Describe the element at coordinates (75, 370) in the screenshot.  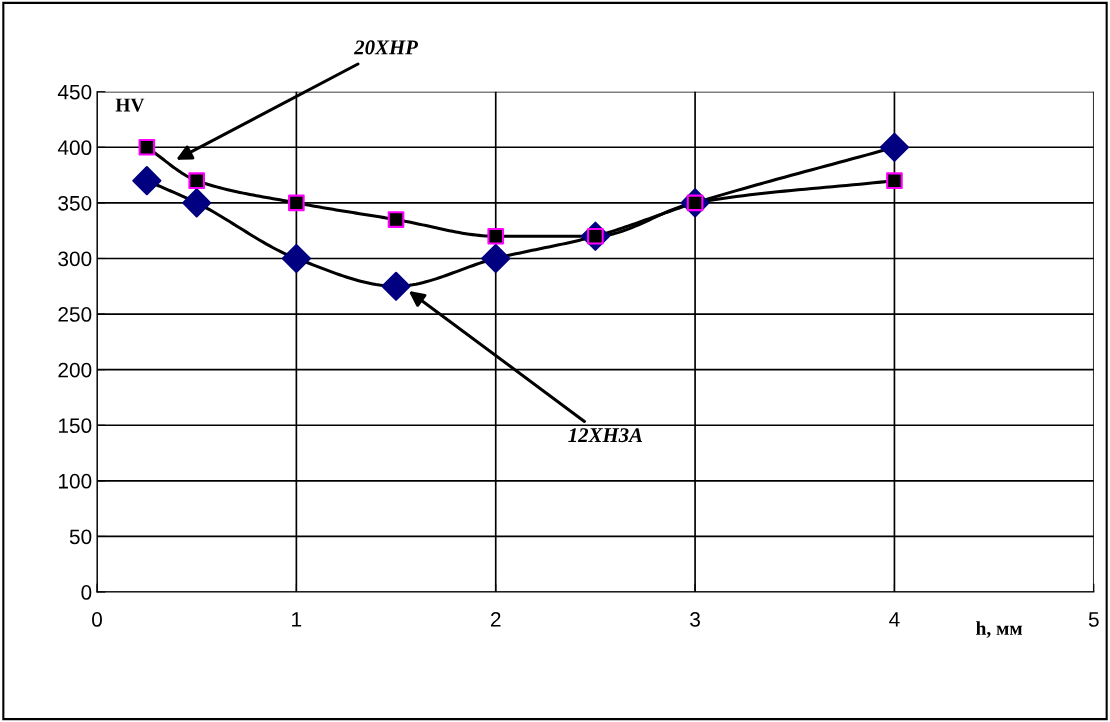
I see `y-tick-label: 200` at that location.